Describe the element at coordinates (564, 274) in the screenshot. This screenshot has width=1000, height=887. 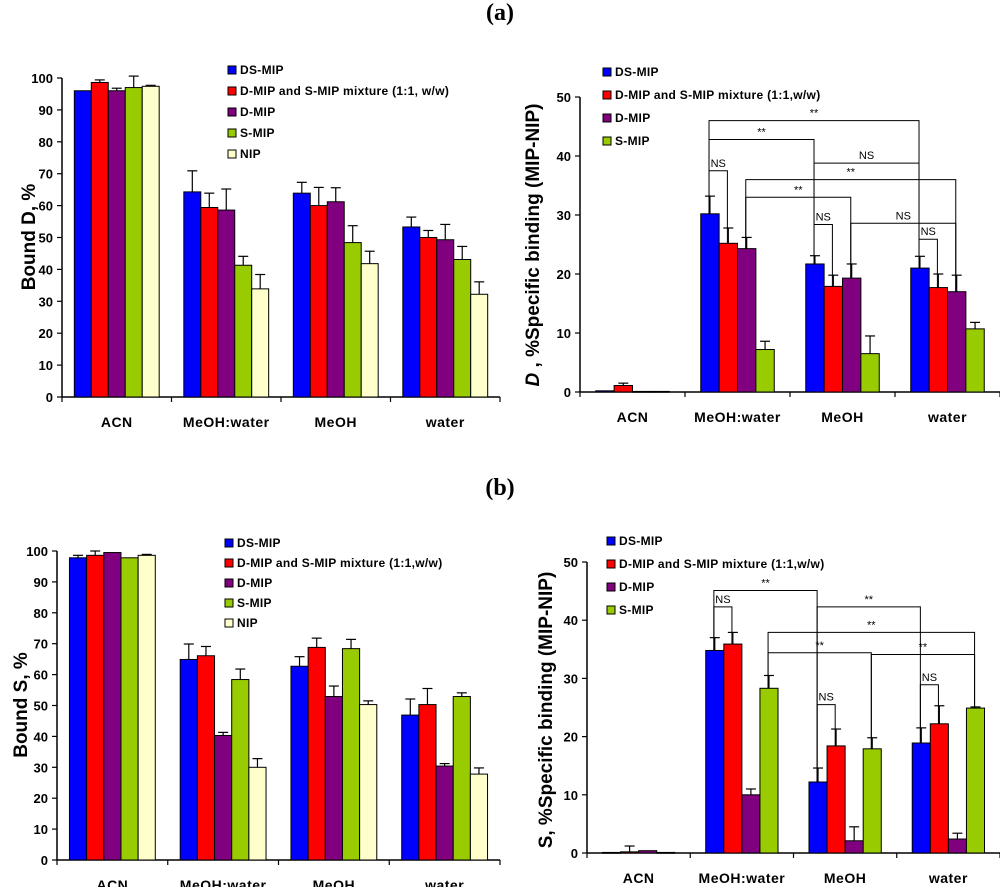
I see `y-tick-label: 20` at that location.